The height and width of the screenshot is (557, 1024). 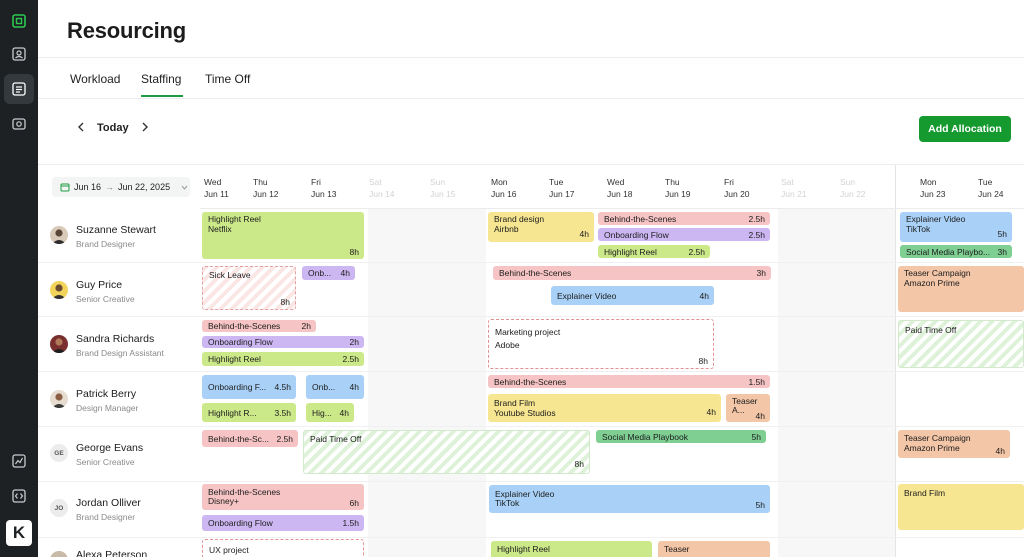 What do you see at coordinates (234, 219) in the screenshot?
I see `allocation-title: Highlight Reel` at bounding box center [234, 219].